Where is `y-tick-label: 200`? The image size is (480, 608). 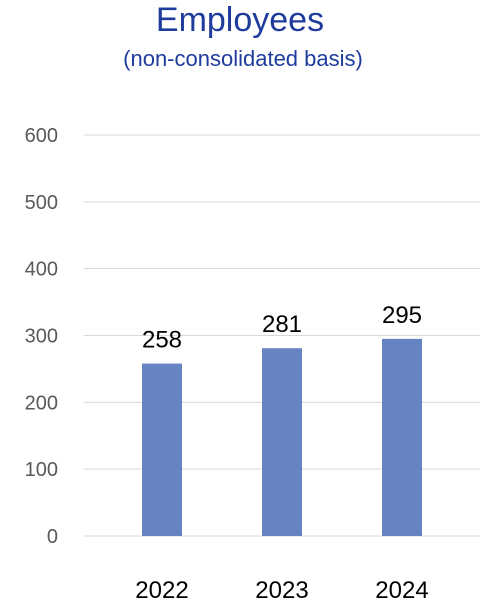
y-tick-label: 200 is located at coordinates (41, 403).